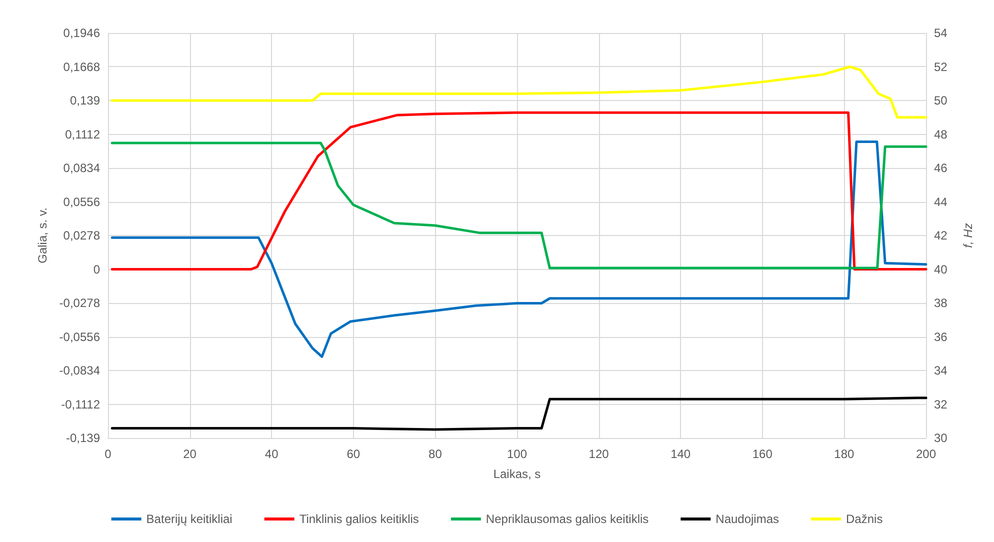 This screenshot has height=542, width=994. What do you see at coordinates (96, 269) in the screenshot?
I see `y-tick-label: 0` at bounding box center [96, 269].